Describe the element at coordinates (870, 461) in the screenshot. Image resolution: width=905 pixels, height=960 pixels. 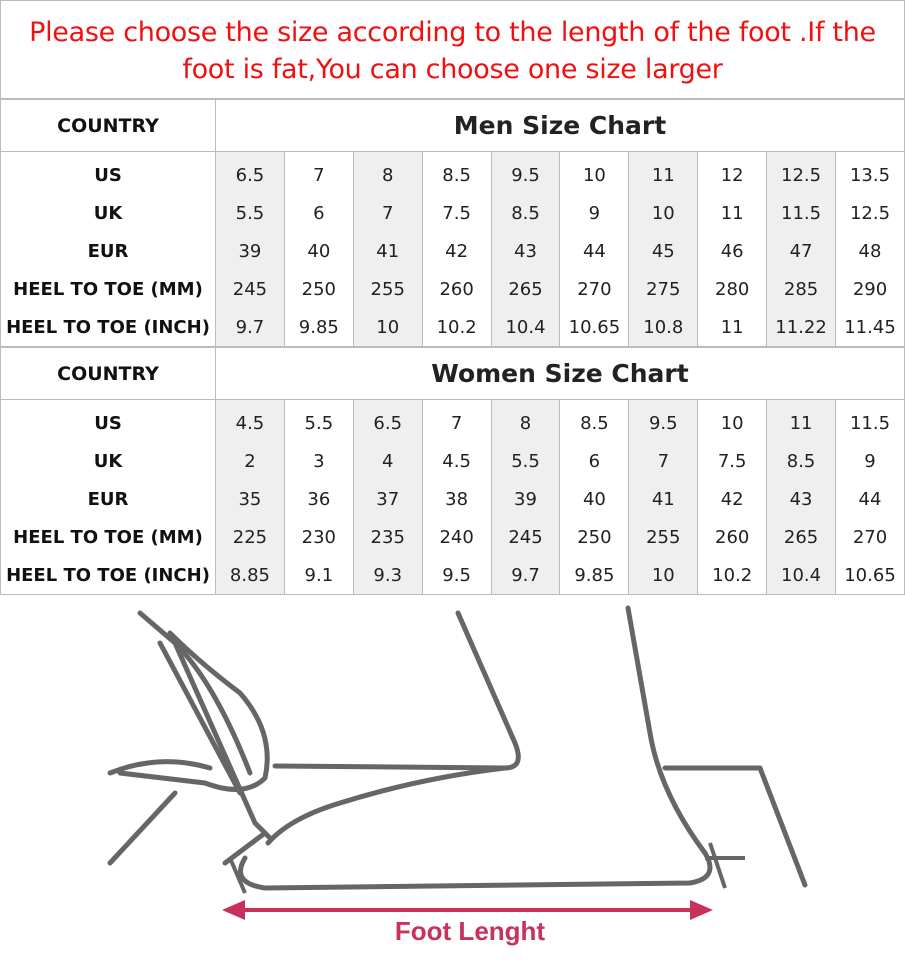
I see `size-cell: 9` at that location.